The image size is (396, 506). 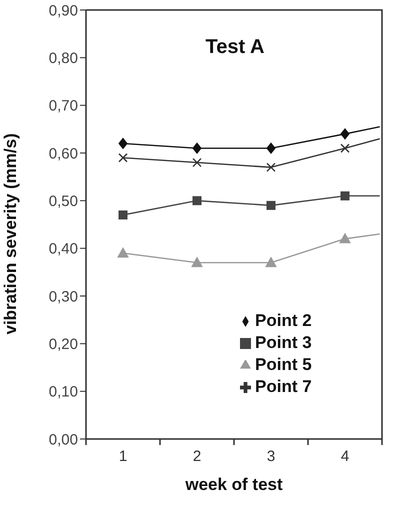 I want to click on y-tick-label: 0,70, so click(x=63, y=106).